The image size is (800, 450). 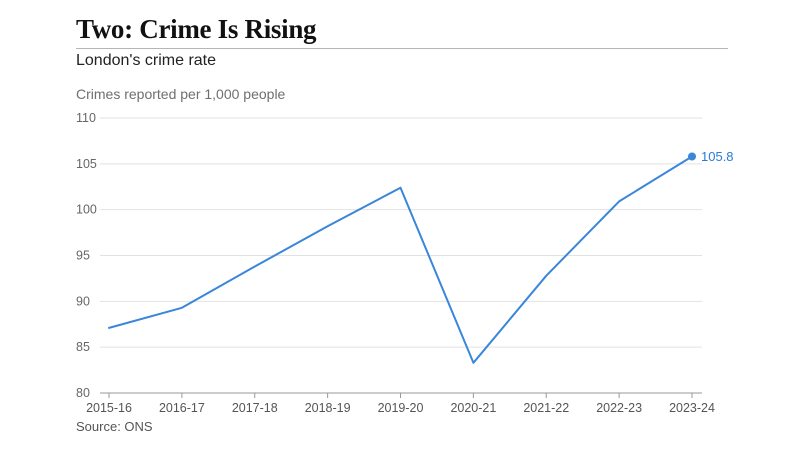 What do you see at coordinates (546, 408) in the screenshot?
I see `x-tick-label: 2021-22` at bounding box center [546, 408].